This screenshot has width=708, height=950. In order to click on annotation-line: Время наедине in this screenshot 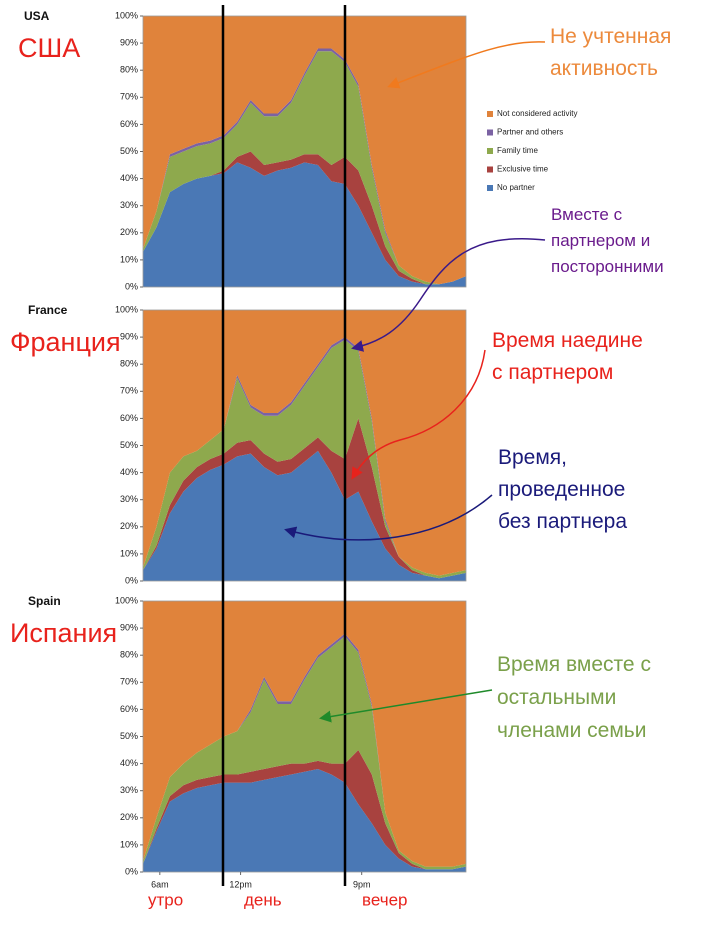, I will do `click(567, 340)`.